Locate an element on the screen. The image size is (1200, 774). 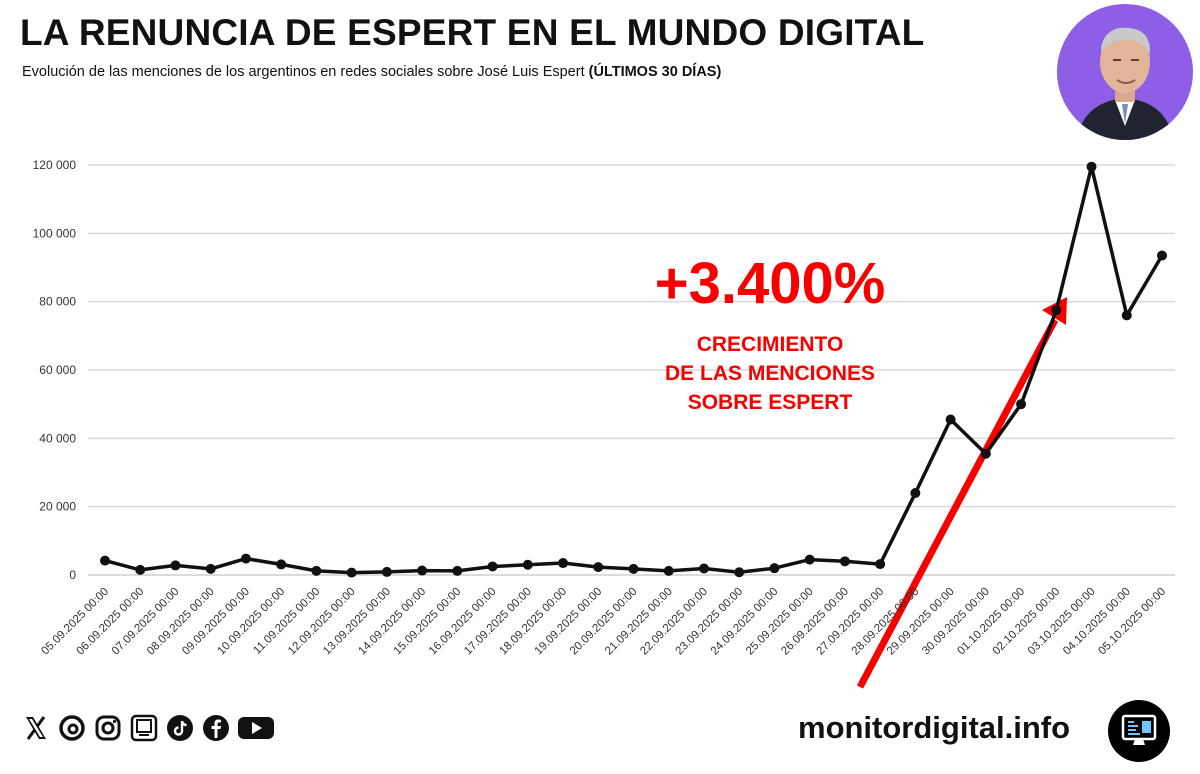
instagram-icon is located at coordinates (108, 728).